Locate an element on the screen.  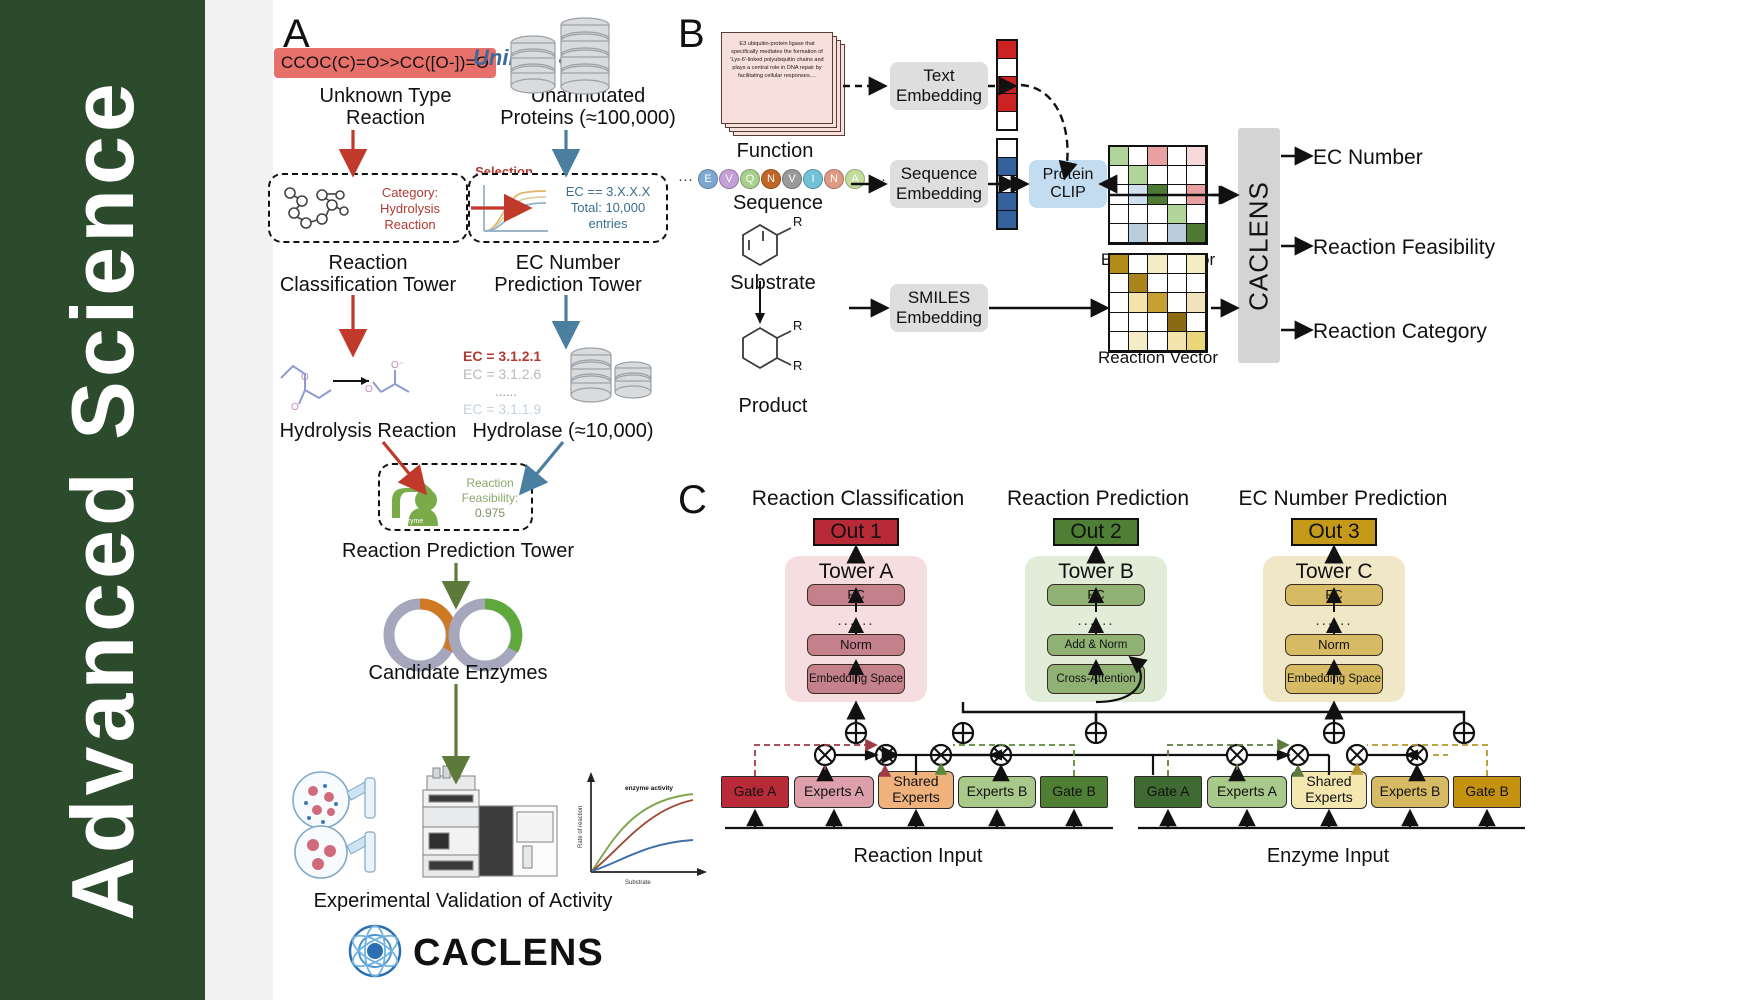
journal-banner: Advanced Science is located at coordinates (102, 500).